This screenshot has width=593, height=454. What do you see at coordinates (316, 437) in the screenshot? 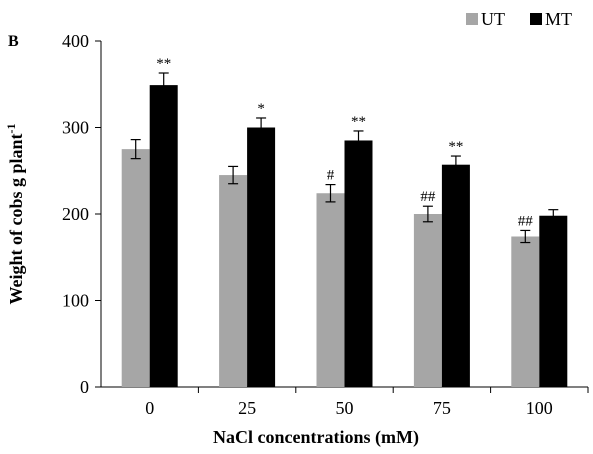
I see `x-axis-title: NaCl concentrations (mM)` at bounding box center [316, 437].